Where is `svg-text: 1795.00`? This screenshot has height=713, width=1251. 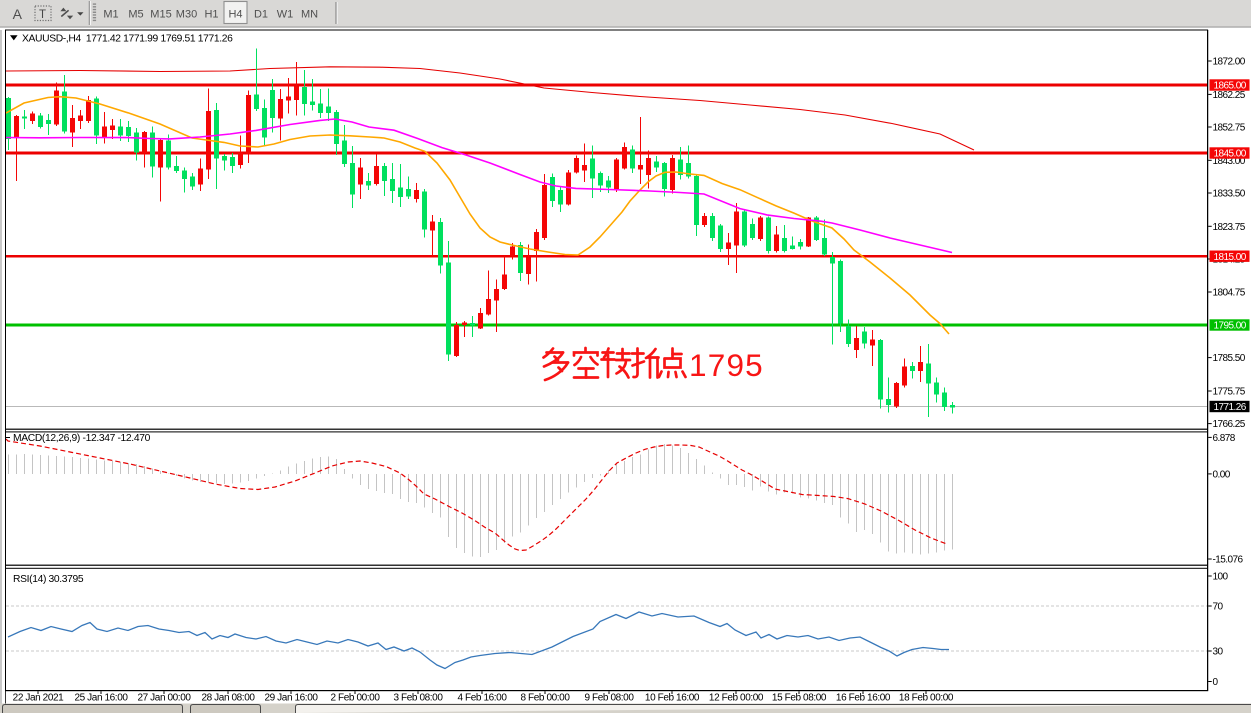 svg-text: 1795.00 is located at coordinates (1230, 326).